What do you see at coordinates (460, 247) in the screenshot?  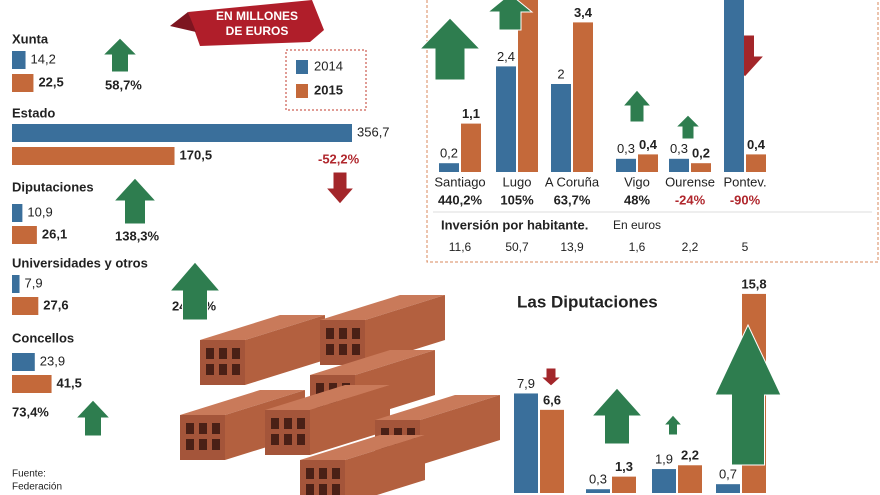 I see `per-capita-value: 11,6` at bounding box center [460, 247].